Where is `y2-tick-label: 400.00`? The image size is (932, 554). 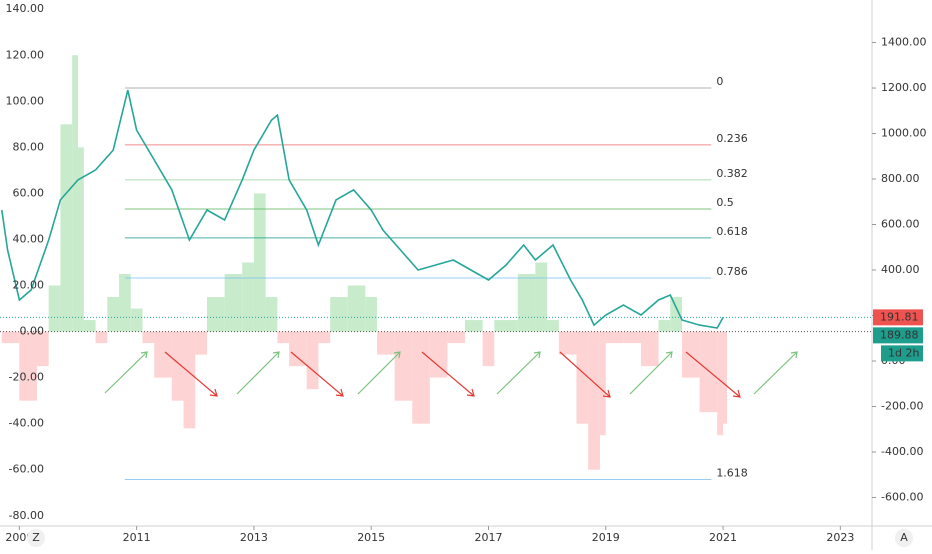
y2-tick-label: 400.00 is located at coordinates (900, 269).